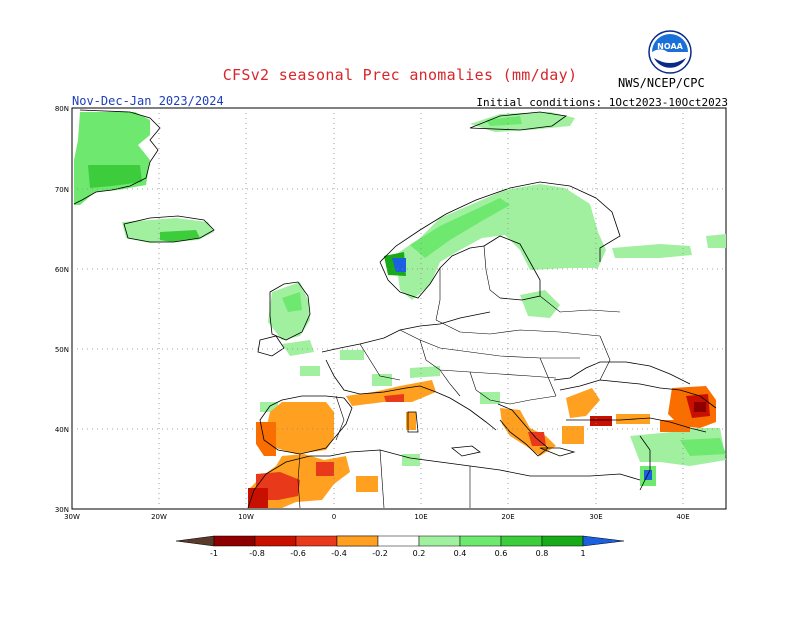 The height and width of the screenshot is (618, 800). What do you see at coordinates (595, 517) in the screenshot?
I see `lon-label: 30E` at bounding box center [595, 517].